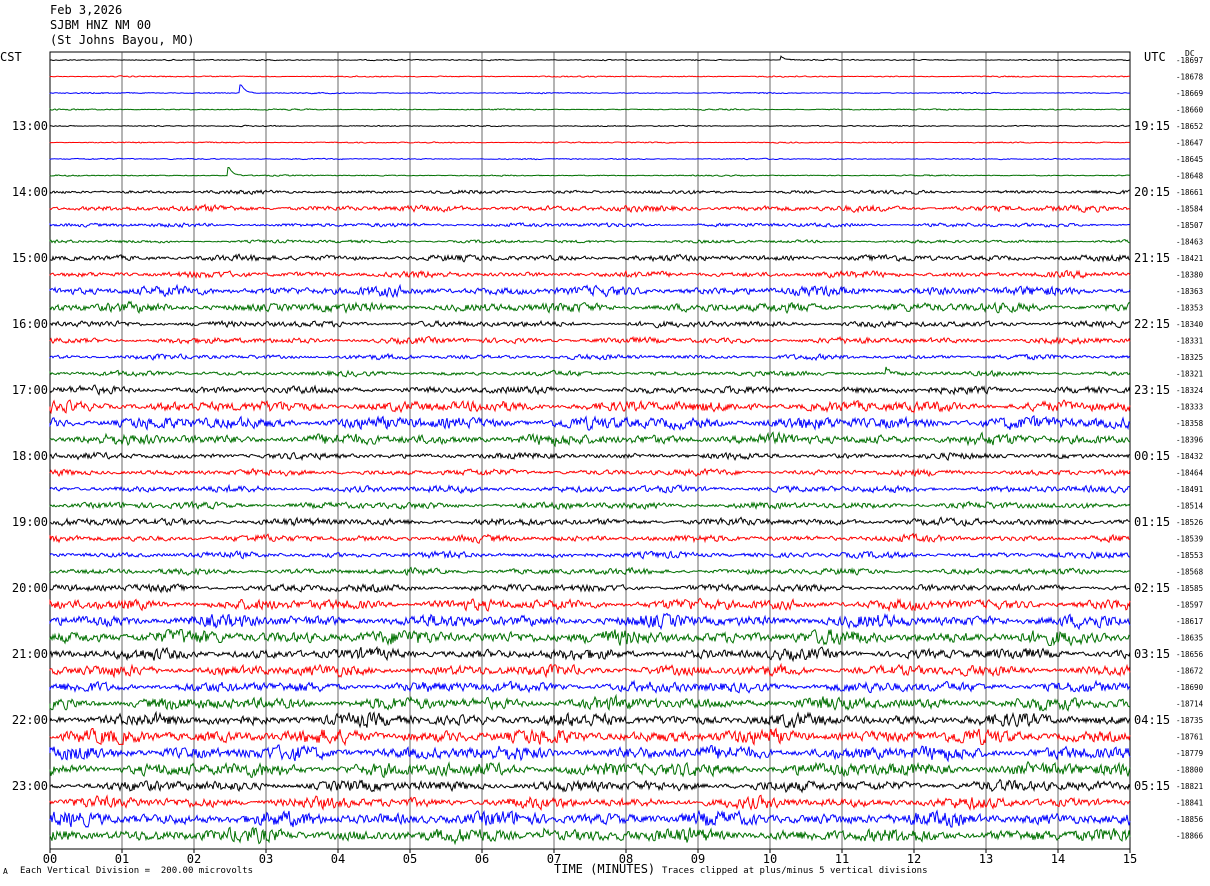  What do you see at coordinates (1190, 473) in the screenshot?
I see `dc-offset-label: -18464` at bounding box center [1190, 473].